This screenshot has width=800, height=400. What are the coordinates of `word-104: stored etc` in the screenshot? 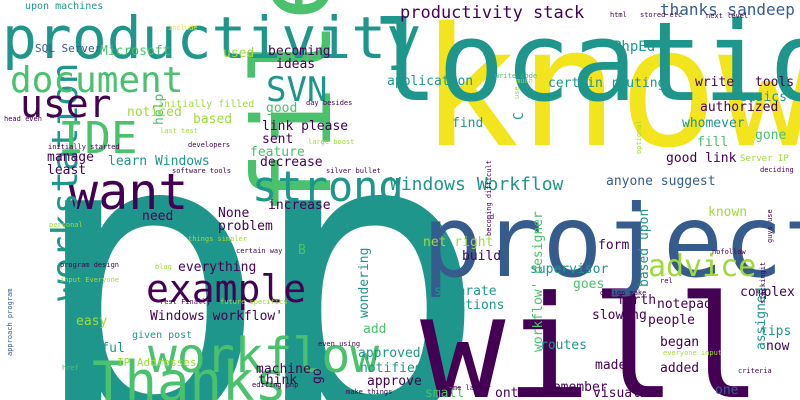 It's located at (661, 15).